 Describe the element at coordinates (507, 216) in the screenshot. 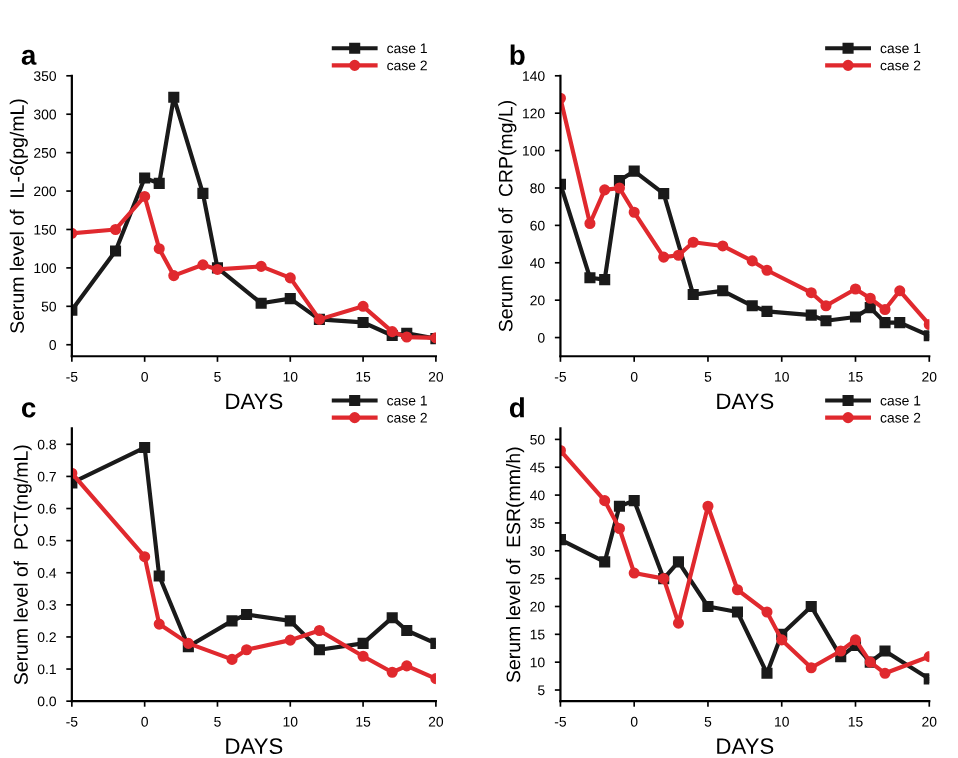

I see `y-axis-title: Serum level of CRP(mg/L)` at that location.